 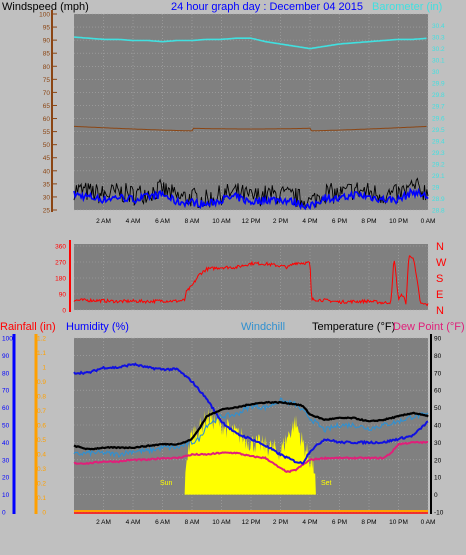 What do you see at coordinates (436, 187) in the screenshot?
I see `y2-tick-label: 29` at bounding box center [436, 187].